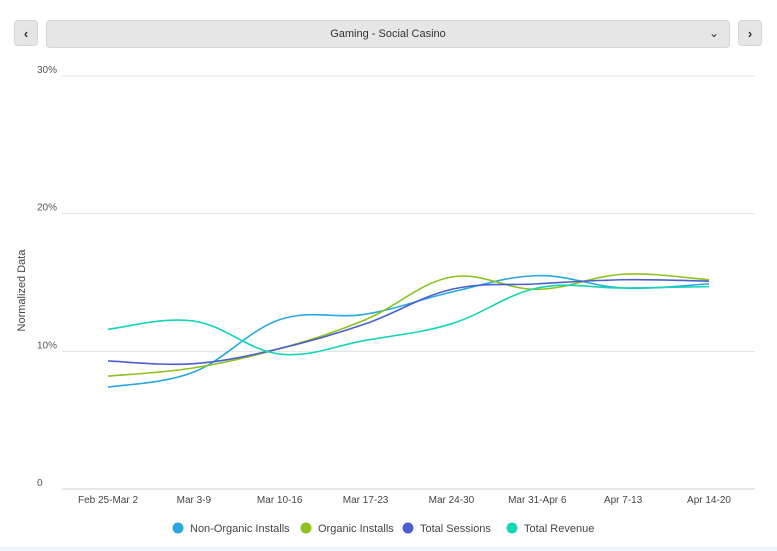  I want to click on x-tick-label: Mar 17-23, so click(366, 500).